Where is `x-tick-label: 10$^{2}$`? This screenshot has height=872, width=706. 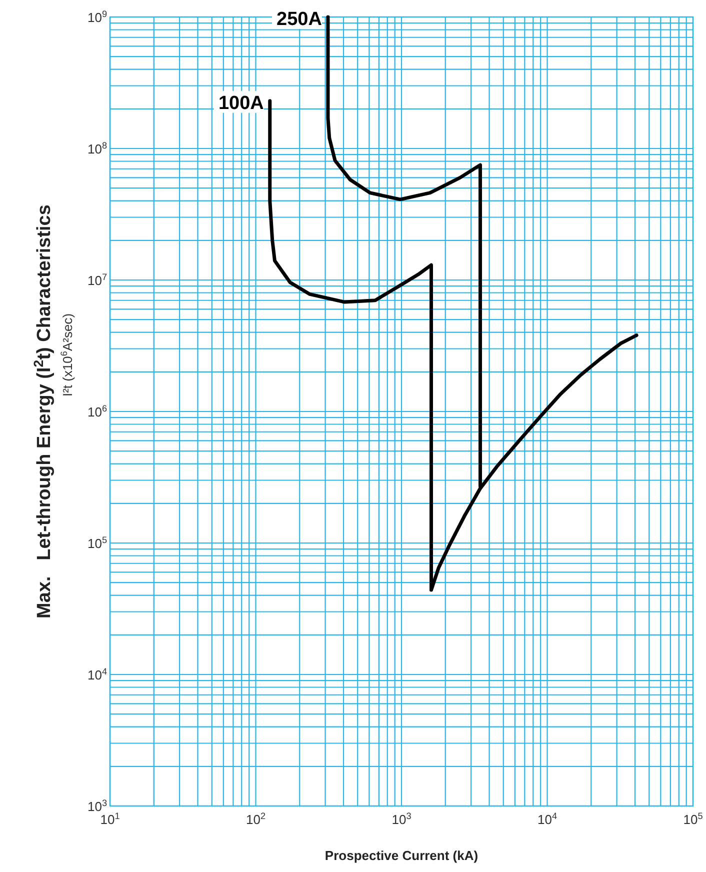
x-tick-label: 10$^{2}$ is located at coordinates (256, 819).